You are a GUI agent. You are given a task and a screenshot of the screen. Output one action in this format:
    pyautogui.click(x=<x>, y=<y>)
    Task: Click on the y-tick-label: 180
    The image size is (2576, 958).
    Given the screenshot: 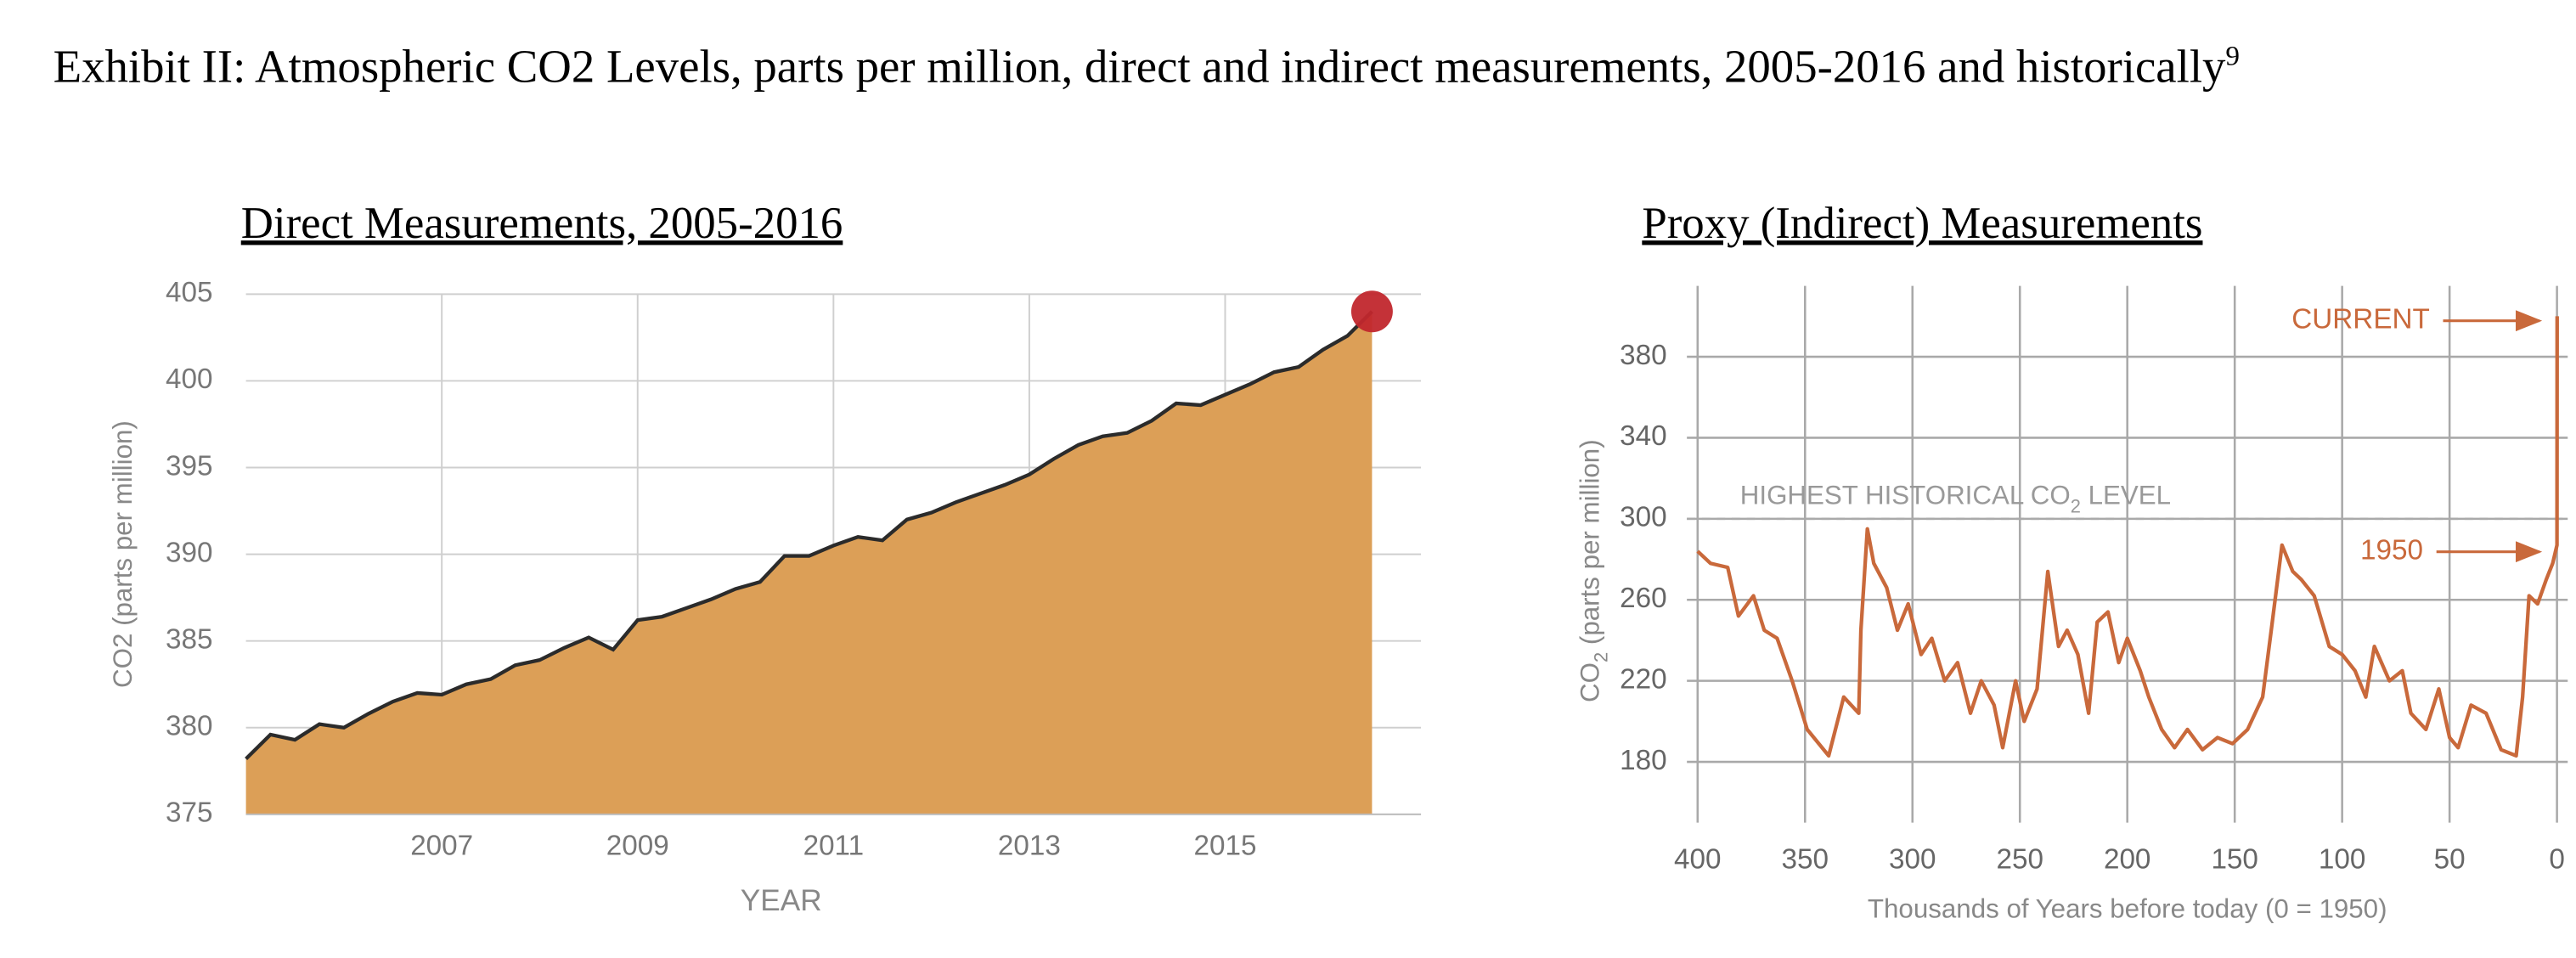 What is the action you would take?
    pyautogui.click(x=1643, y=760)
    